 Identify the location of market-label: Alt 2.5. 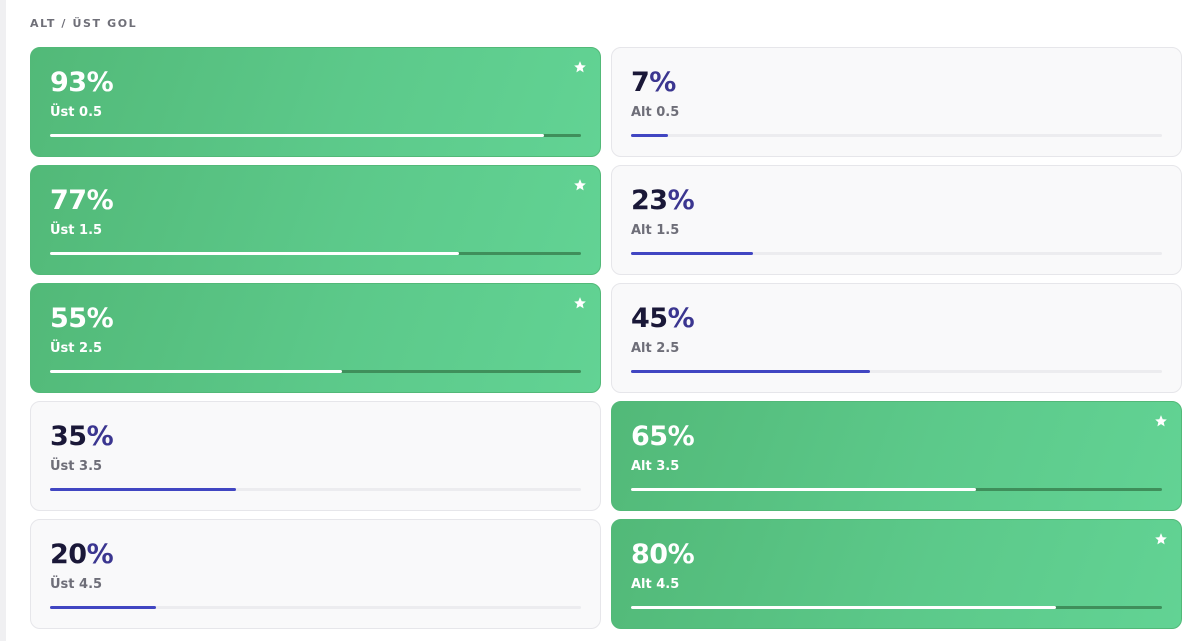
(655, 348).